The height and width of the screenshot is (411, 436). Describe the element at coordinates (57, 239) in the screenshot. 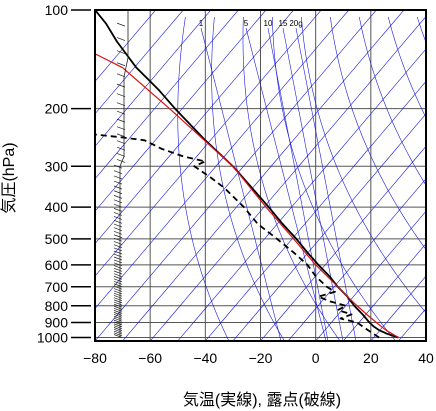

I see `y-tick-label: 500` at that location.